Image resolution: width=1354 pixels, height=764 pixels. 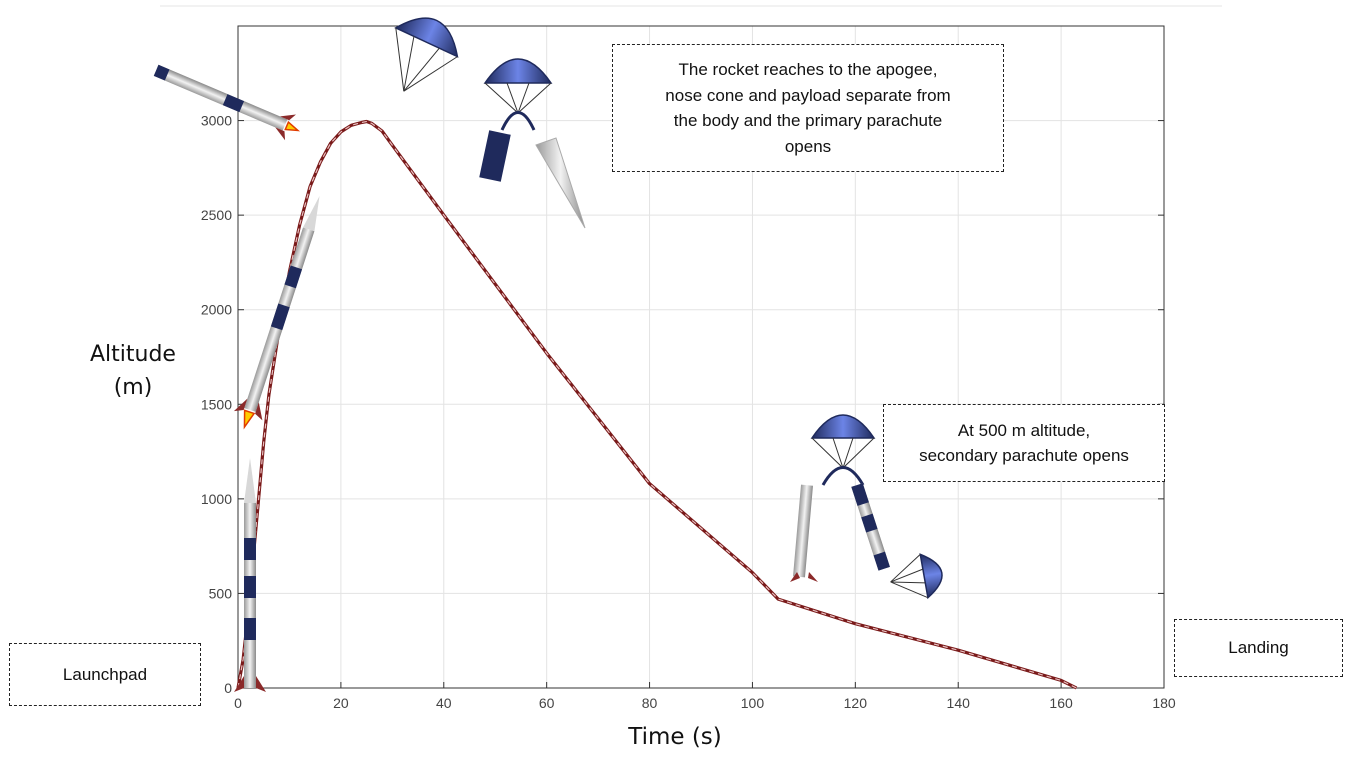 What do you see at coordinates (276, 313) in the screenshot?
I see `rocket-ascent-icon` at bounding box center [276, 313].